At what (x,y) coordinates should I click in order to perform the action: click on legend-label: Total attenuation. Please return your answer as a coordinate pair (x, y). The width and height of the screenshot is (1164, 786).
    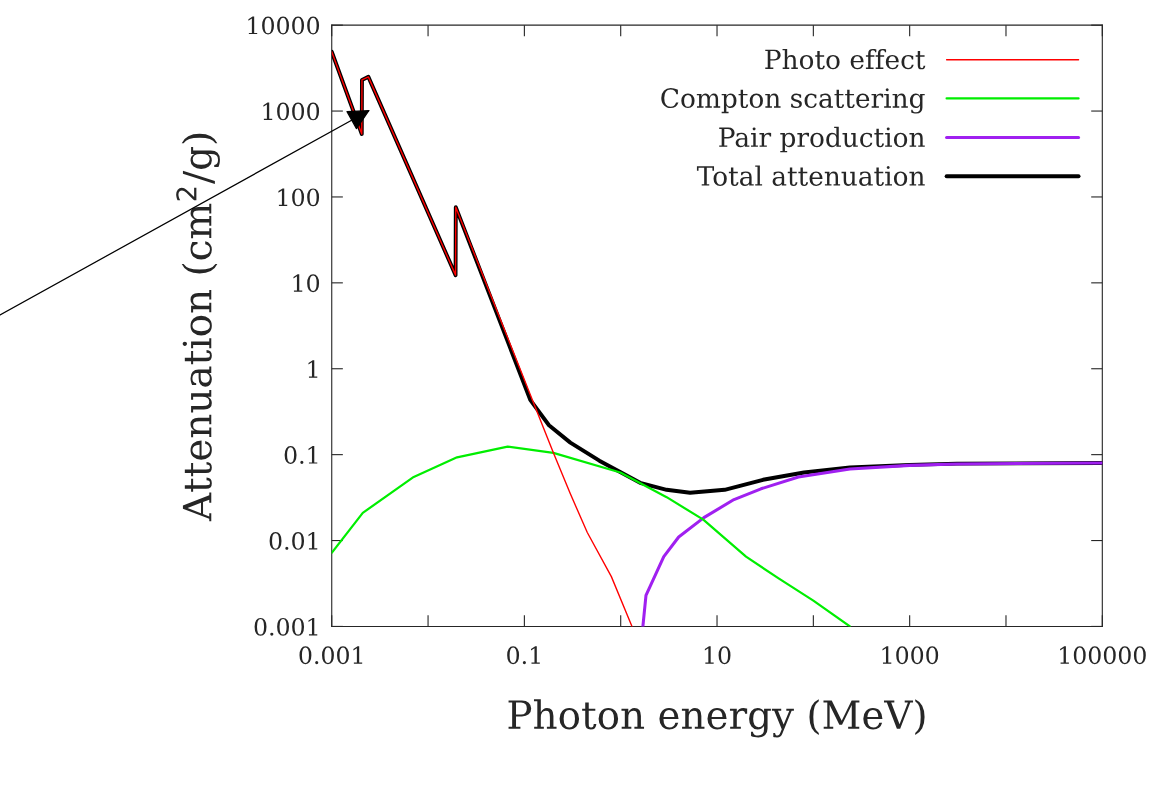
    Looking at the image, I should click on (810, 175).